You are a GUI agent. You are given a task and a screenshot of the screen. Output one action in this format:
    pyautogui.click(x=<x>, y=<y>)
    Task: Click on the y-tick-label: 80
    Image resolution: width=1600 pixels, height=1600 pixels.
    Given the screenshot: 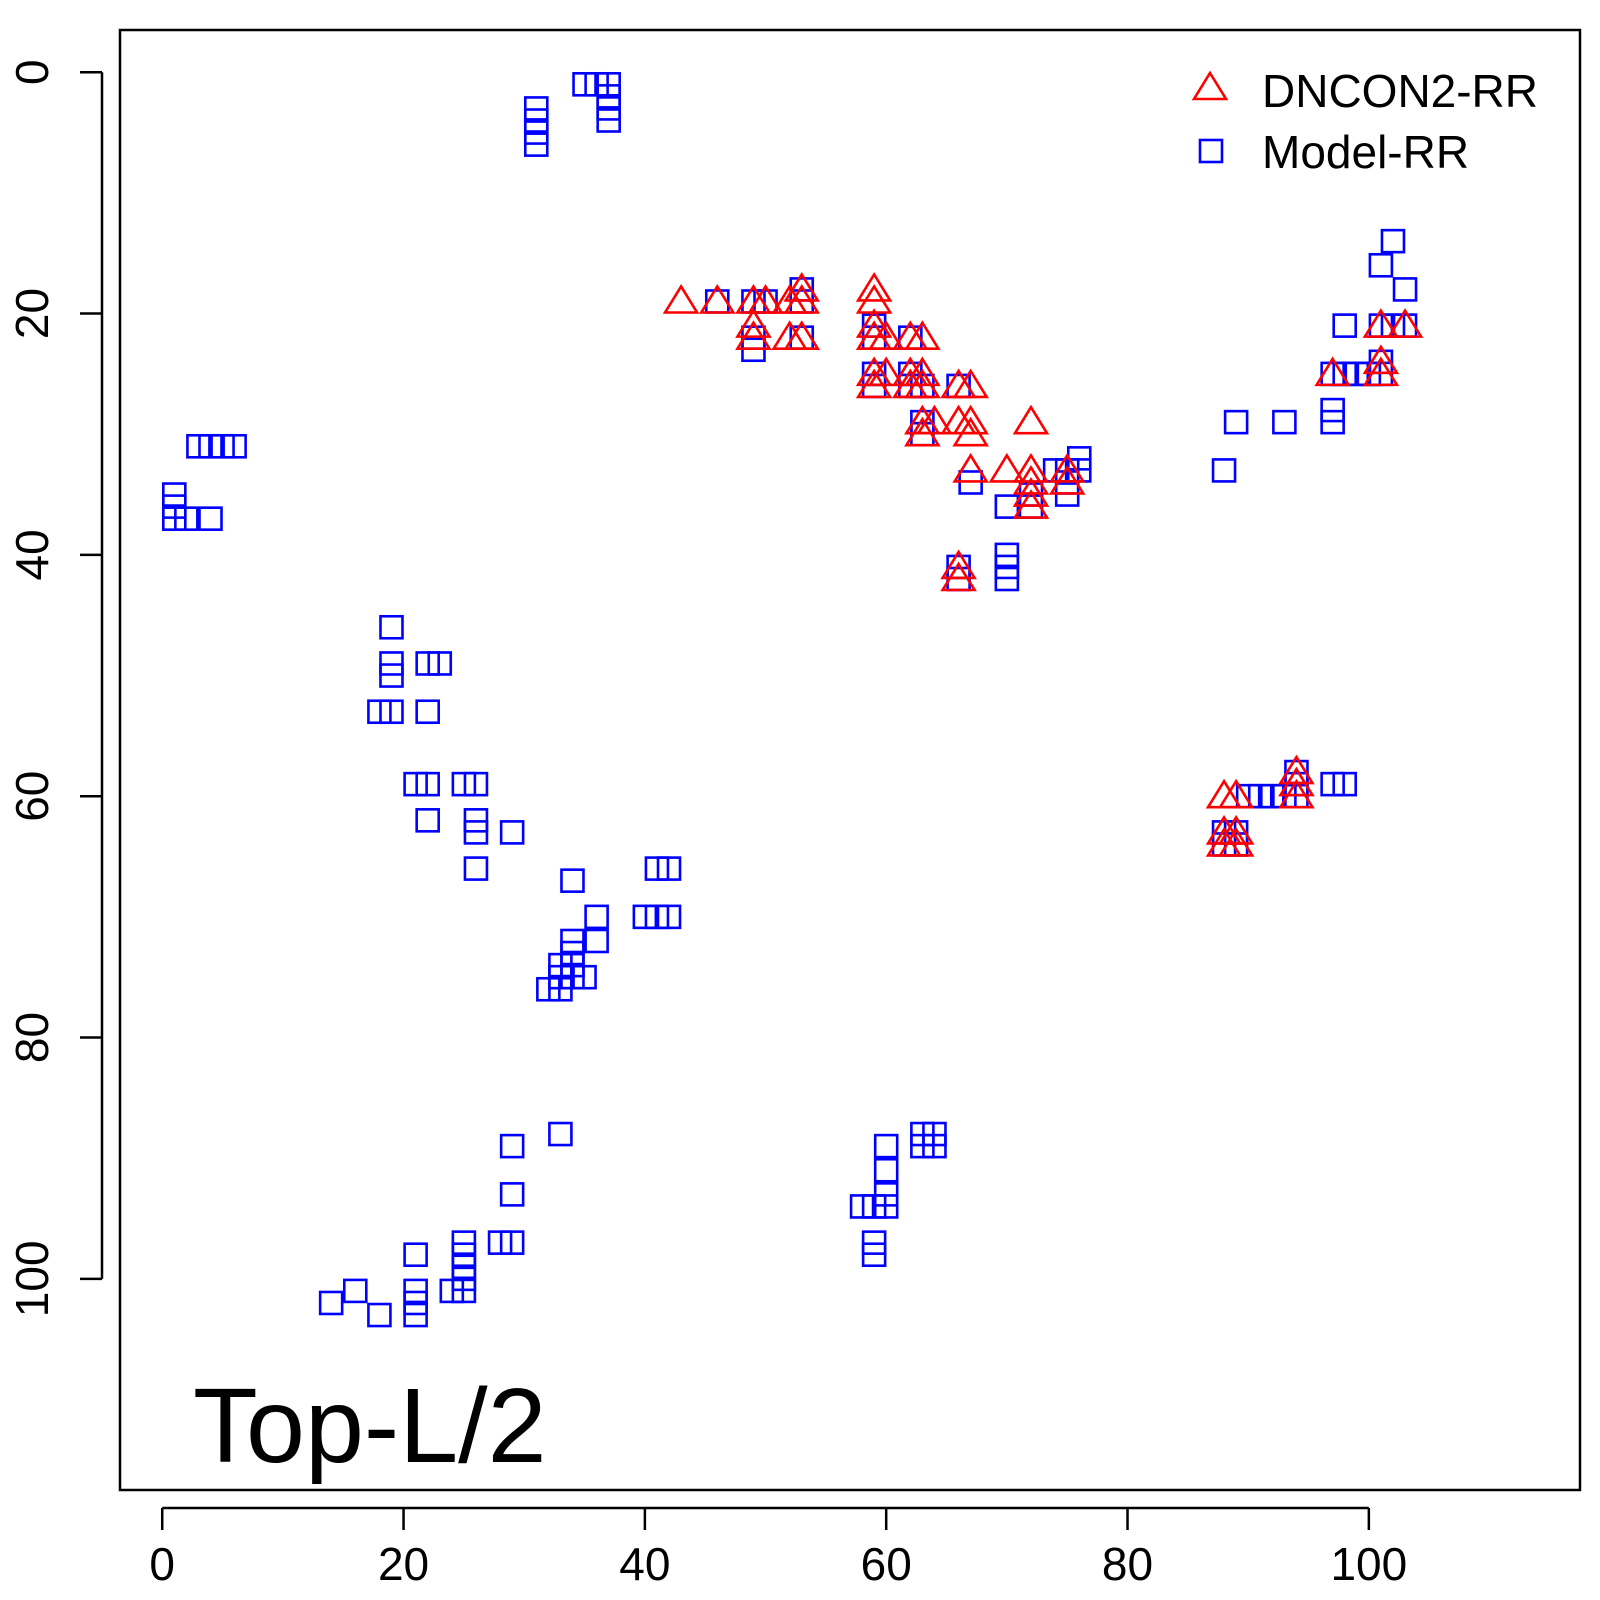 What is the action you would take?
    pyautogui.click(x=32, y=1037)
    